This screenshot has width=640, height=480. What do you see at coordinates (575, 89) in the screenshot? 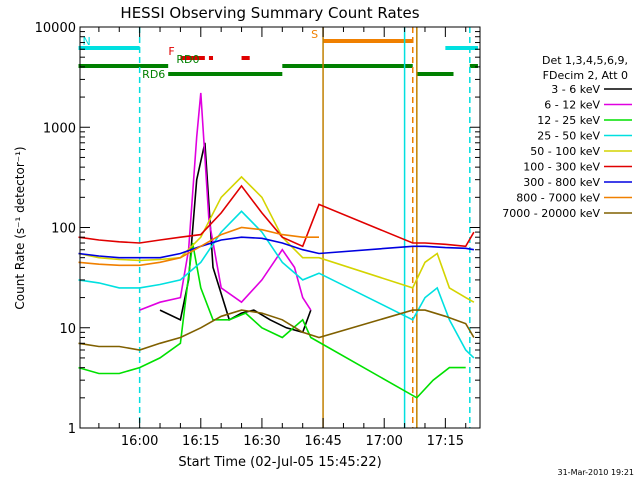
I see `legend-label: 3 - 6 keV` at bounding box center [575, 89].